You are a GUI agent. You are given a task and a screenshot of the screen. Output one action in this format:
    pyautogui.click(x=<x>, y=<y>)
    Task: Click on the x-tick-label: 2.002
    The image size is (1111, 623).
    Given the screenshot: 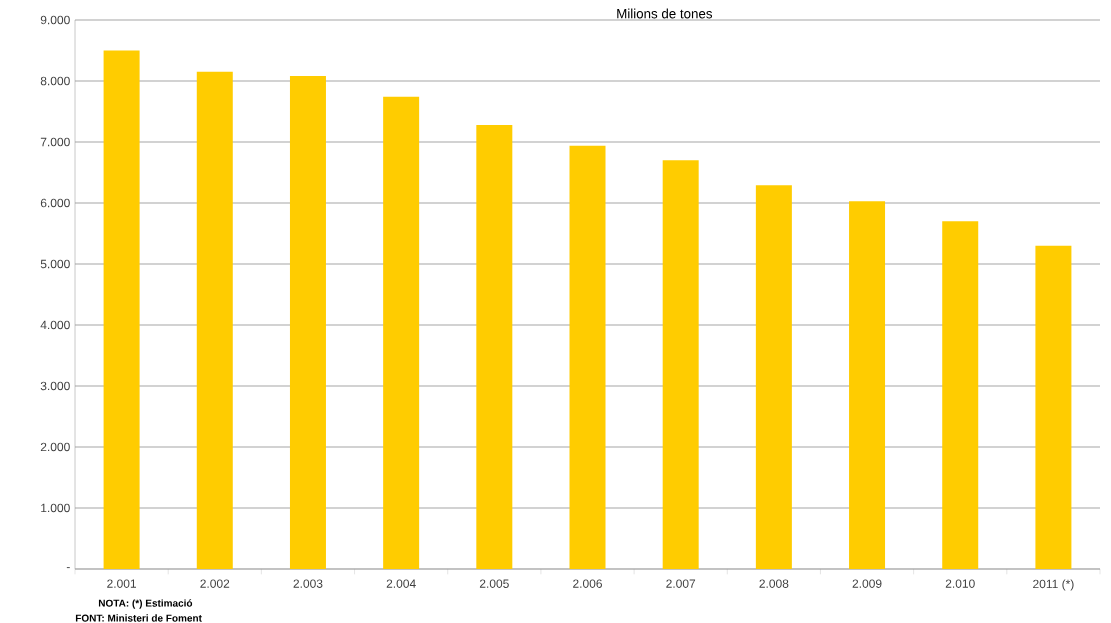 What is the action you would take?
    pyautogui.click(x=215, y=583)
    